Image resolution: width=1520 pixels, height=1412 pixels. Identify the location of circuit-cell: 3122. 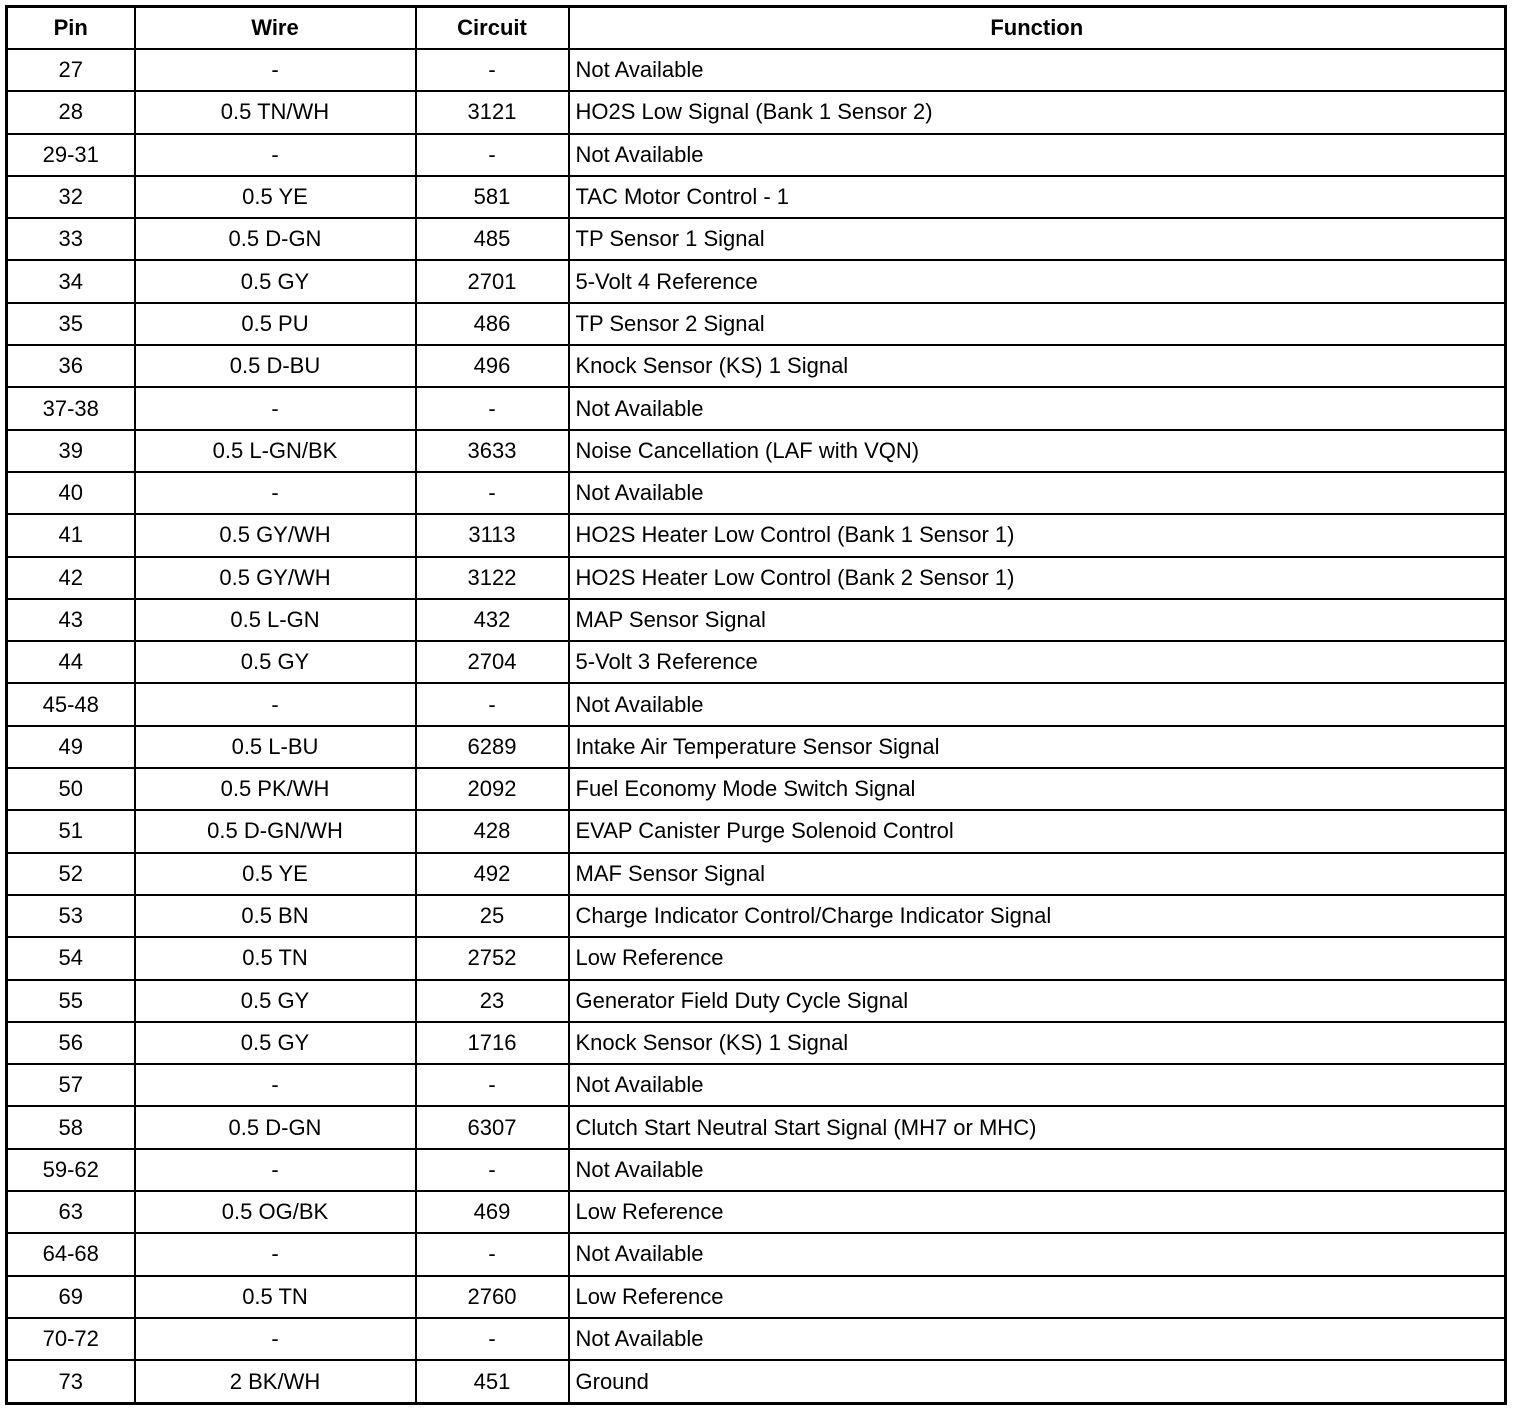
(492, 577).